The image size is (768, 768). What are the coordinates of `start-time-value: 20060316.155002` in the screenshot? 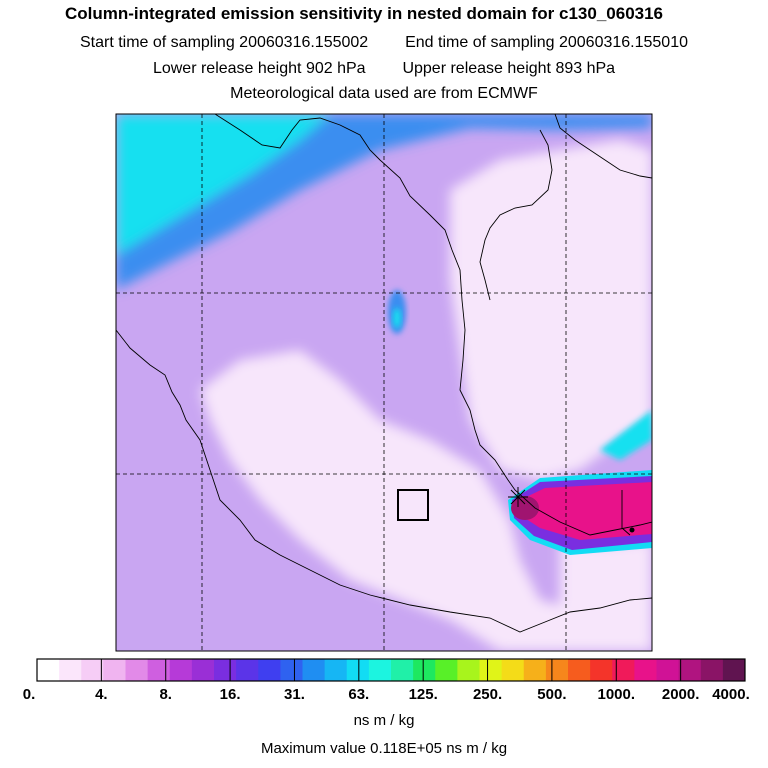 It's located at (304, 42).